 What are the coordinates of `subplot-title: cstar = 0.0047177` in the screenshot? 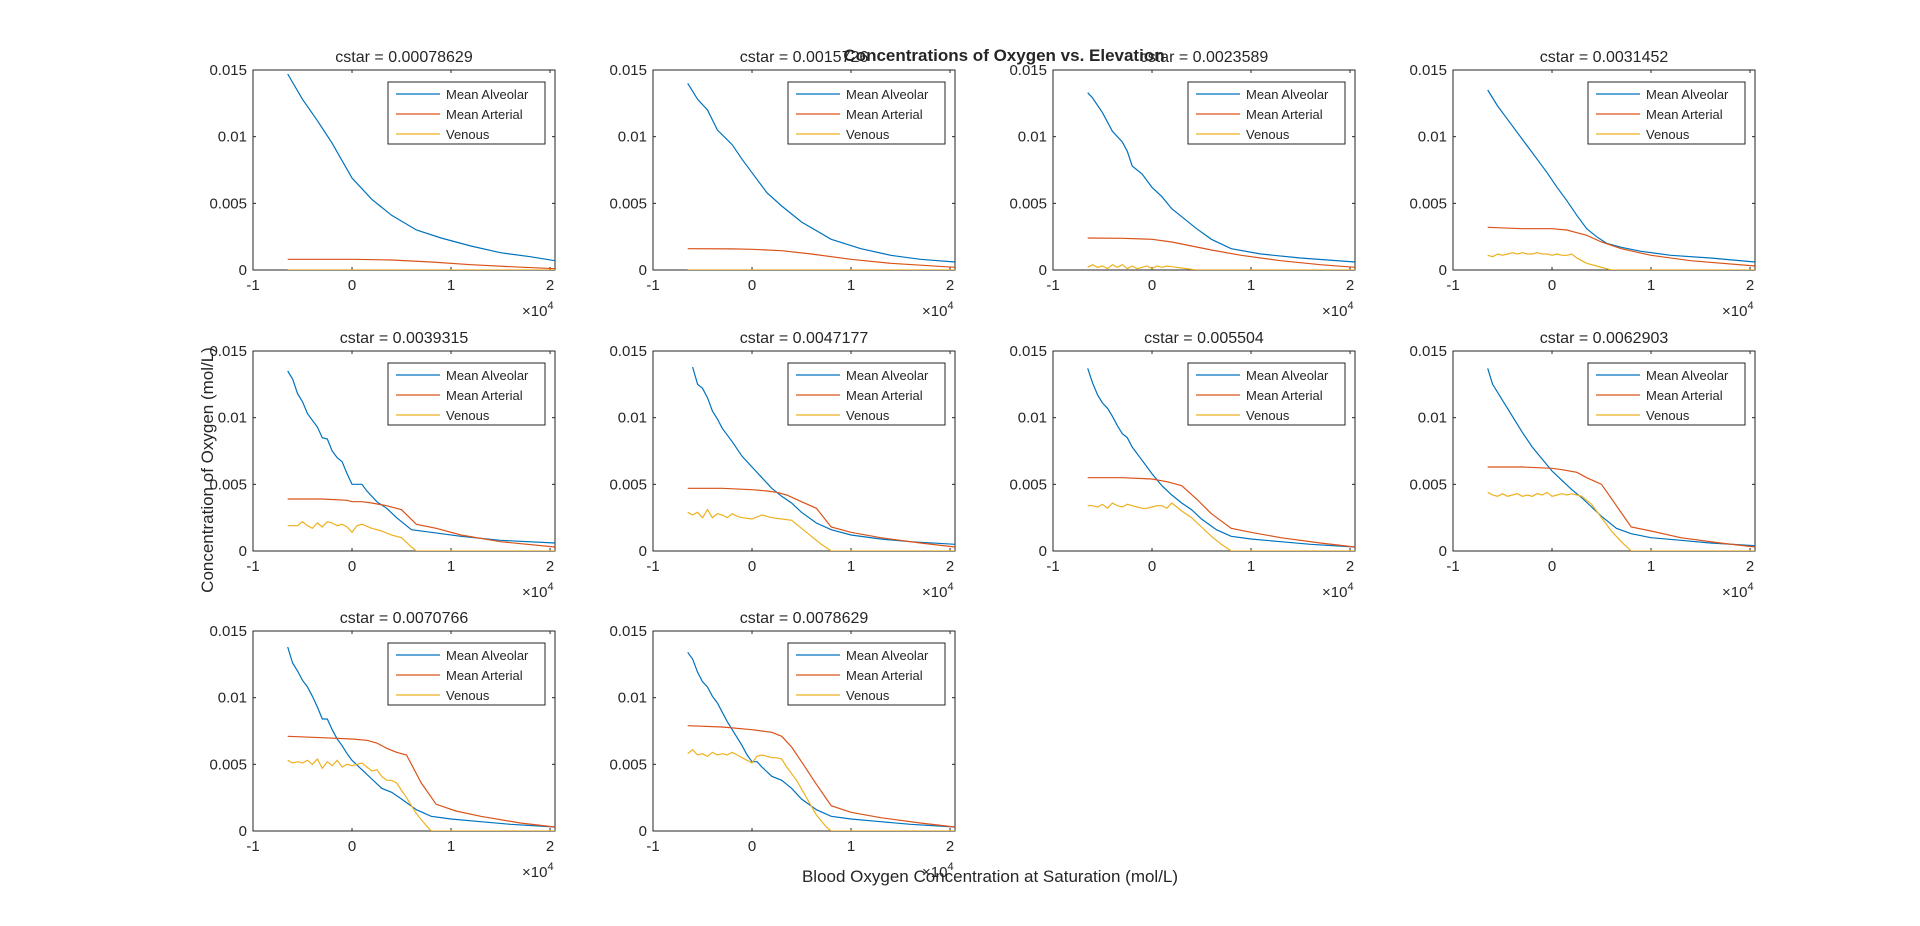 It's located at (804, 338).